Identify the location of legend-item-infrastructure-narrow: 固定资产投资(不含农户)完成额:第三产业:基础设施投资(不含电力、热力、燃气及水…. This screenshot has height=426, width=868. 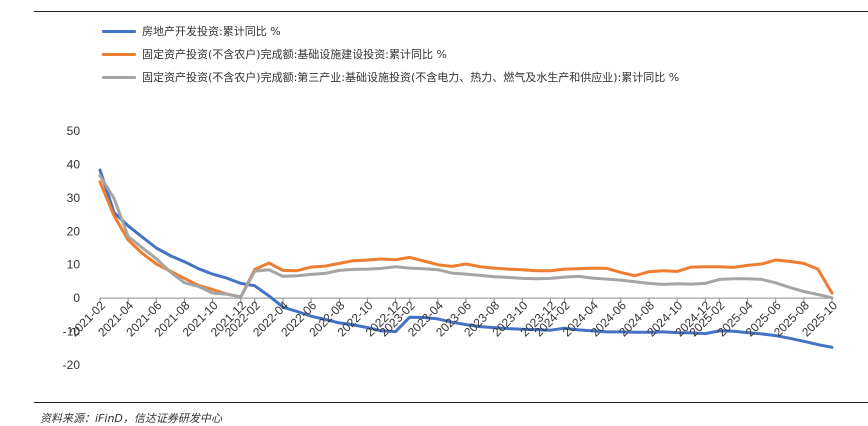
(462, 78).